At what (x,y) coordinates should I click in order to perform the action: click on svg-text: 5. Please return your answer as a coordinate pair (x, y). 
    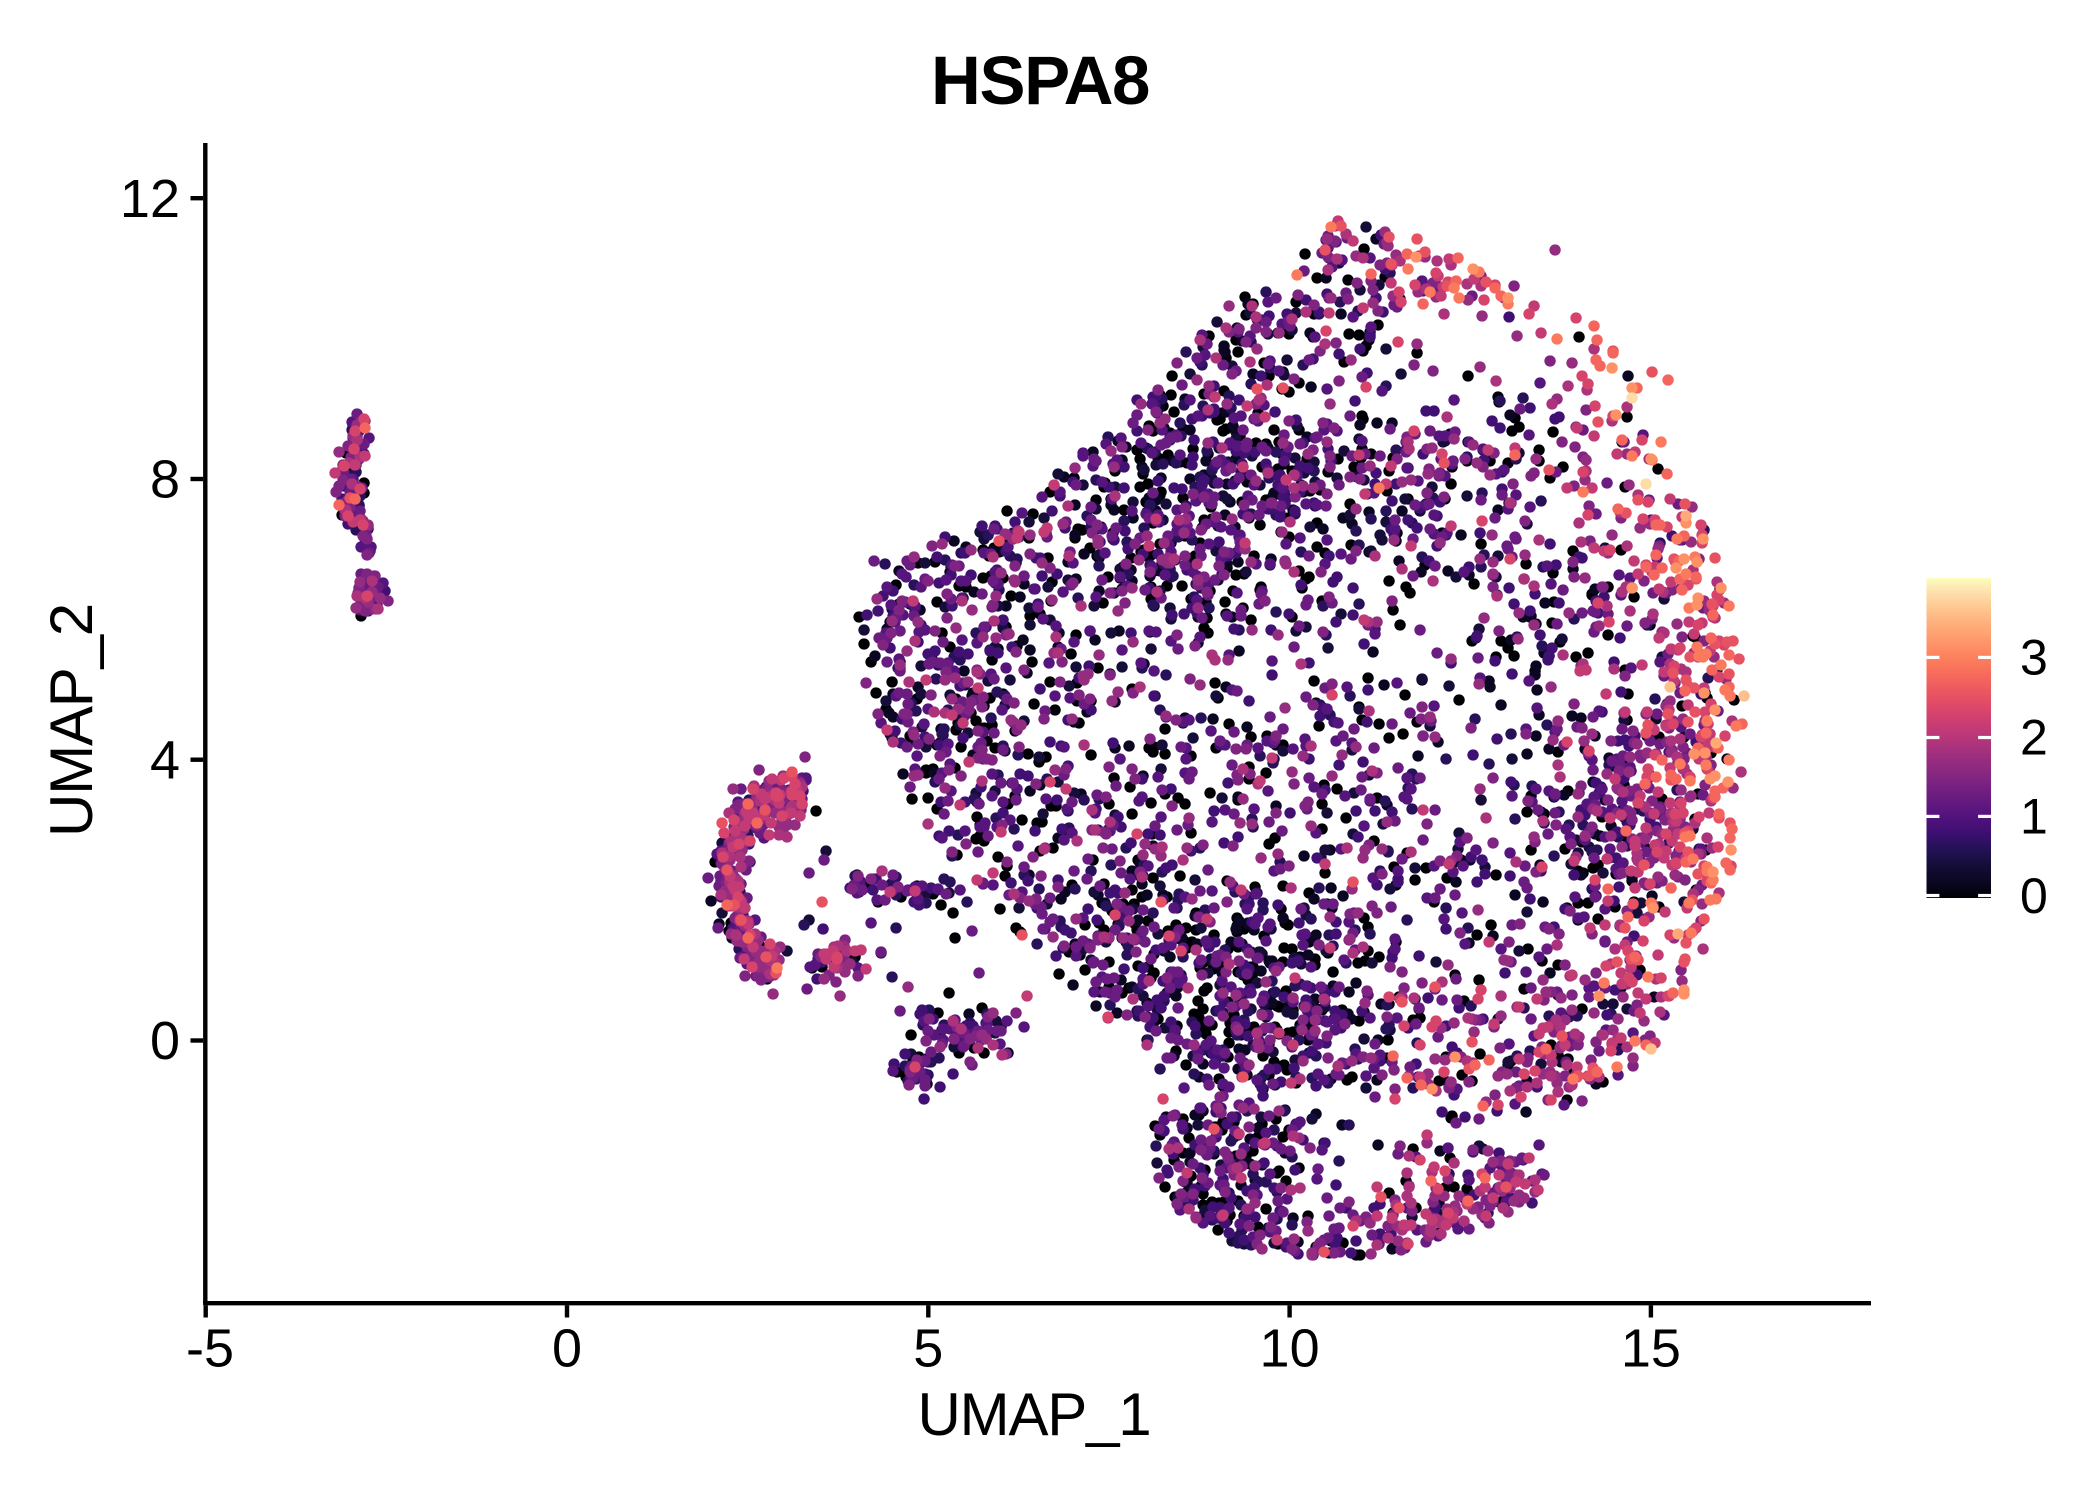
    Looking at the image, I should click on (928, 1349).